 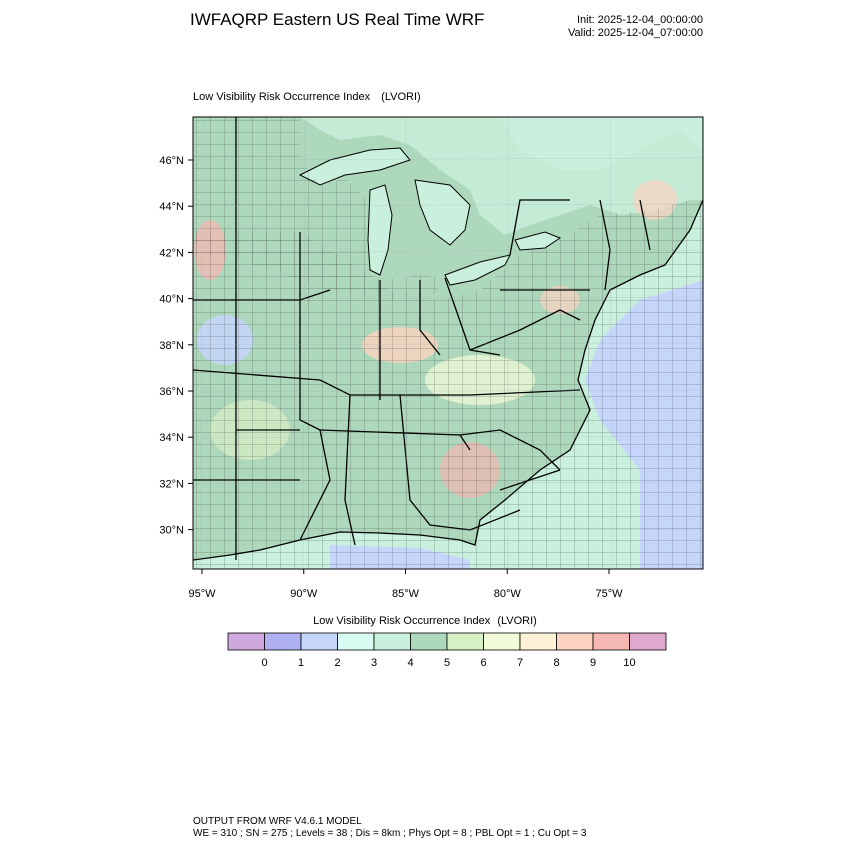 I want to click on longitude-axis: 95°W 90°W 85°W 80°W 75°W, so click(x=405, y=584).